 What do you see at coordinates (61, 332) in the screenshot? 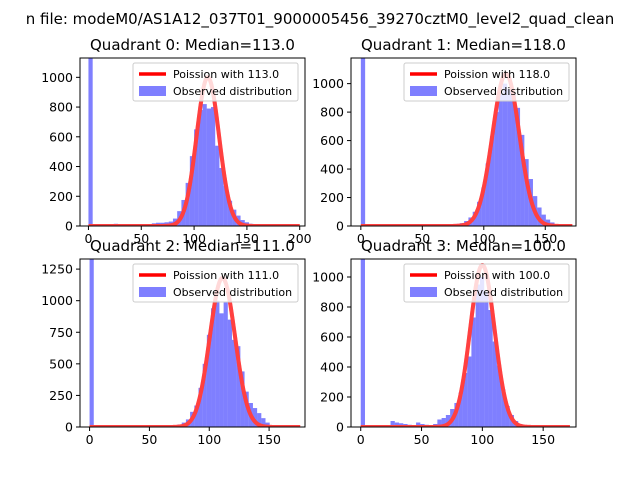
I see `y-tick-label: 750` at bounding box center [61, 332].